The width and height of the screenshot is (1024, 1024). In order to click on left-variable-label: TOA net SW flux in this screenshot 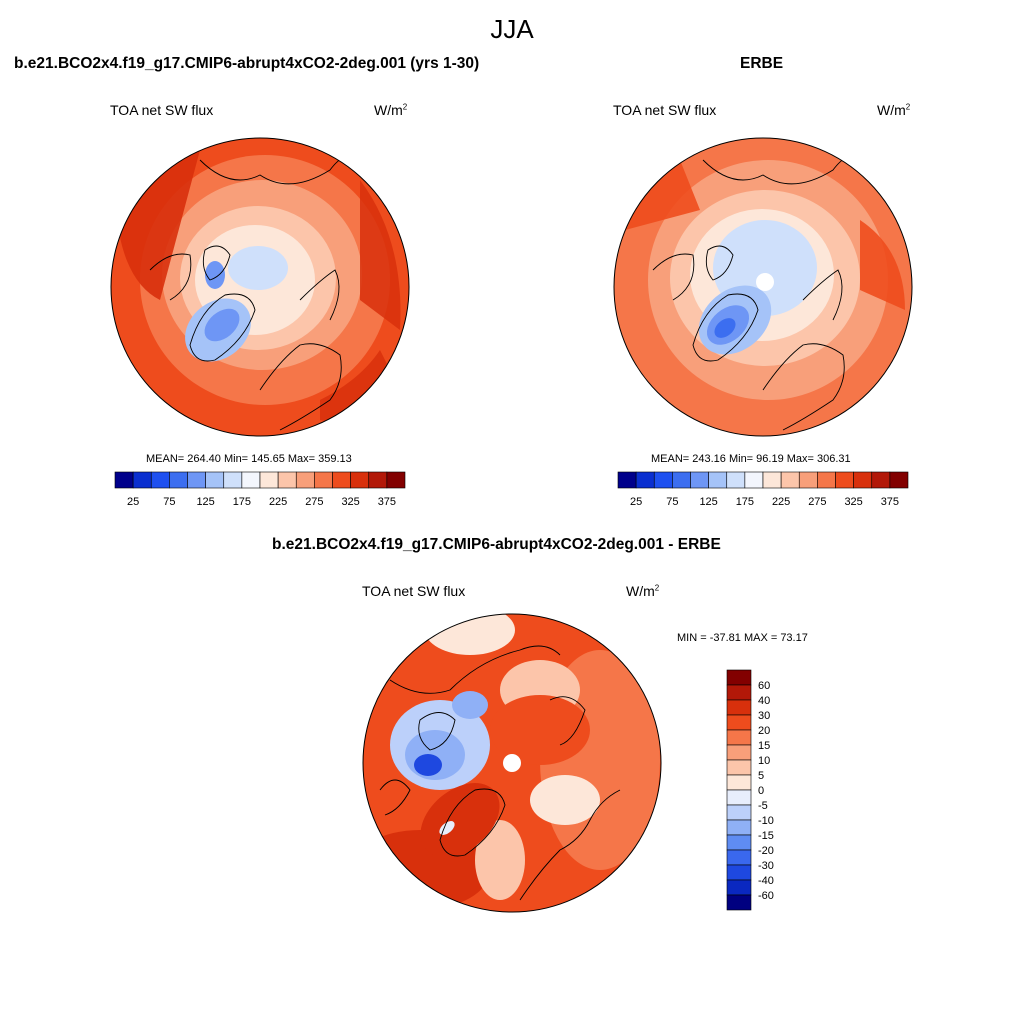, I will do `click(162, 110)`.